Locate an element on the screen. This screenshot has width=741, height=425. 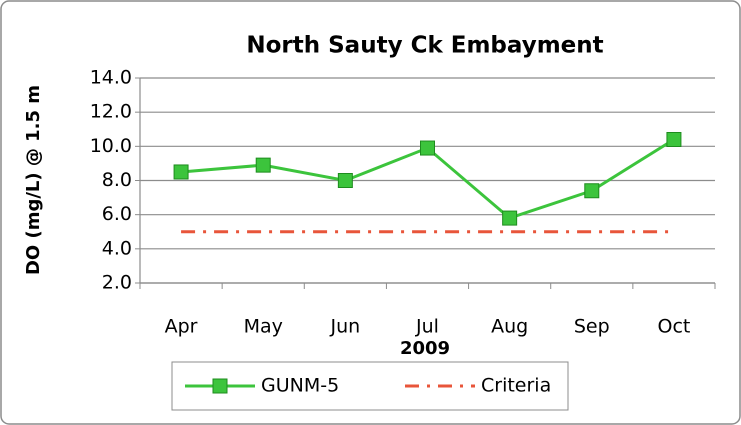
y-tick-label: 4.0 is located at coordinates (117, 248).